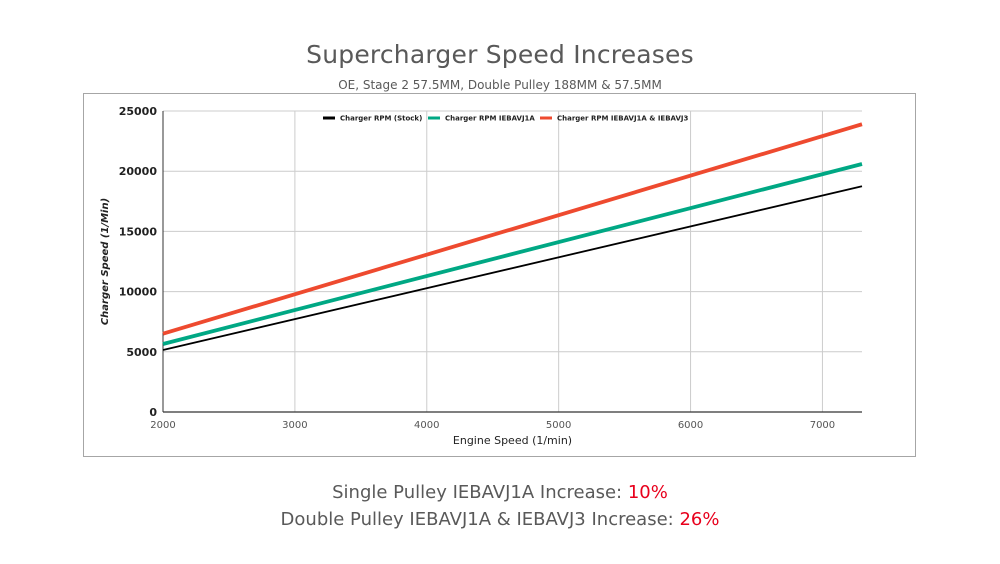 This screenshot has width=1000, height=564. Describe the element at coordinates (512, 440) in the screenshot. I see `x-axis-title: Engine Speed (1/min)` at that location.